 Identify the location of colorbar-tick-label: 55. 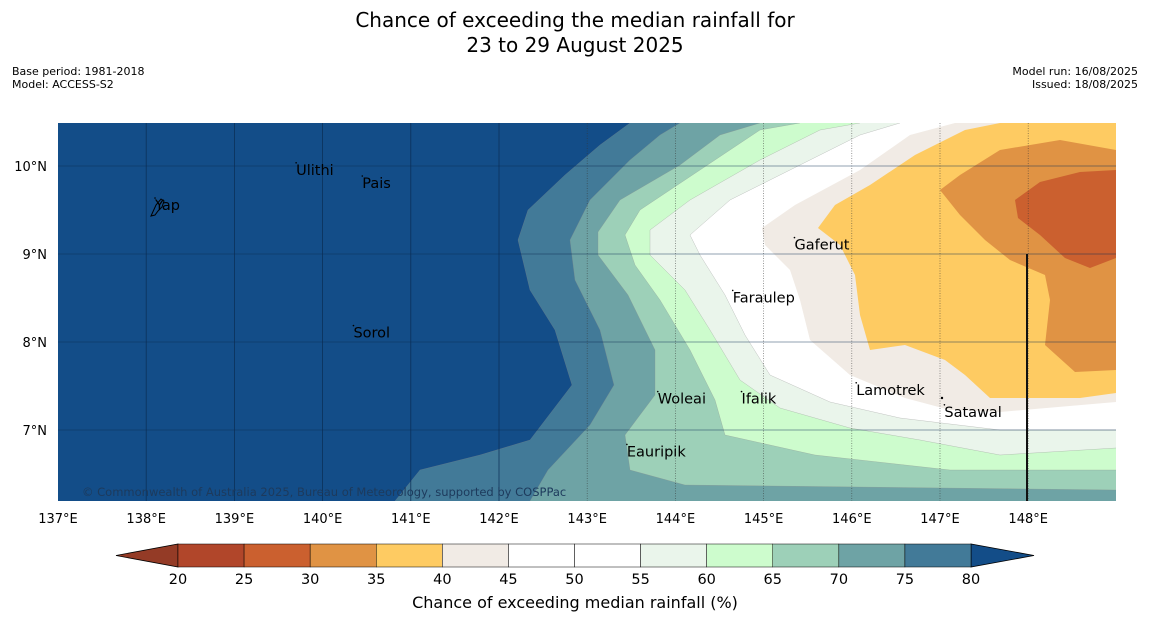
(640, 580).